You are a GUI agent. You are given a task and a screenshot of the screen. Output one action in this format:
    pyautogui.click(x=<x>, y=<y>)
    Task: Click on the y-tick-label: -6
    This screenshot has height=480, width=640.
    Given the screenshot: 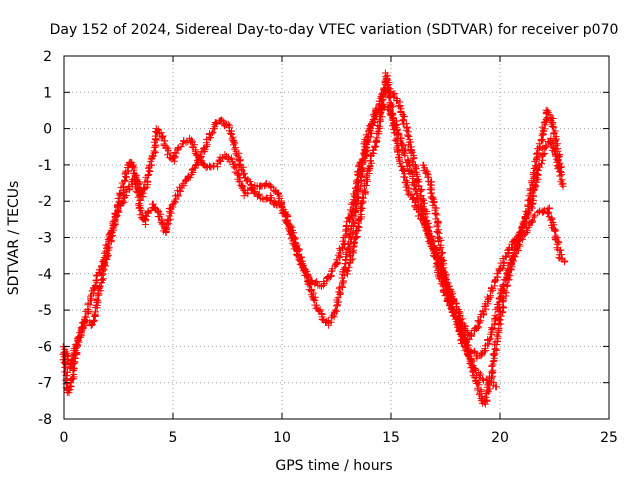 What is the action you would take?
    pyautogui.click(x=45, y=347)
    